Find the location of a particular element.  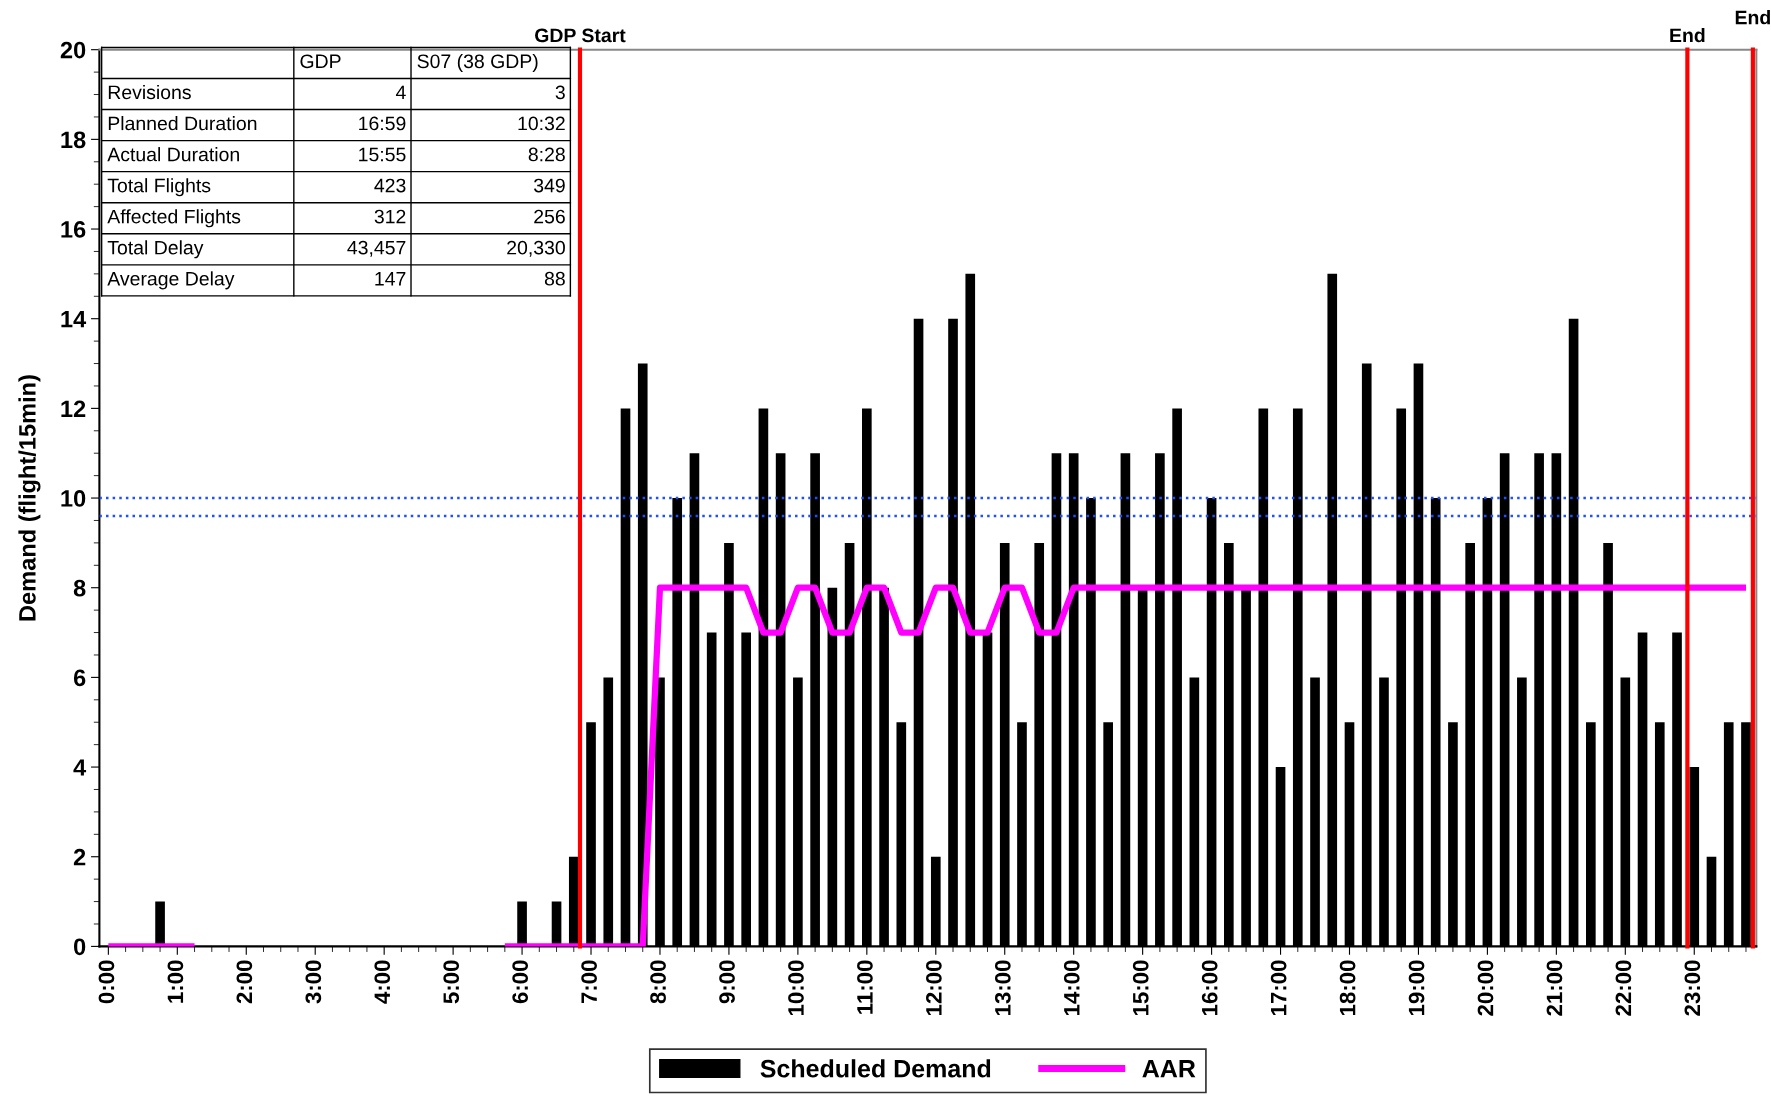

x-tick-label: 23:00 is located at coordinates (1692, 988).